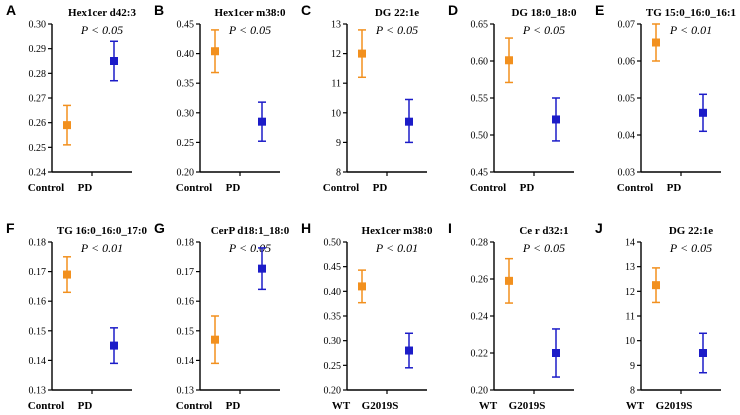  I want to click on panel-title: Hex1cer d42:3, so click(102, 13).